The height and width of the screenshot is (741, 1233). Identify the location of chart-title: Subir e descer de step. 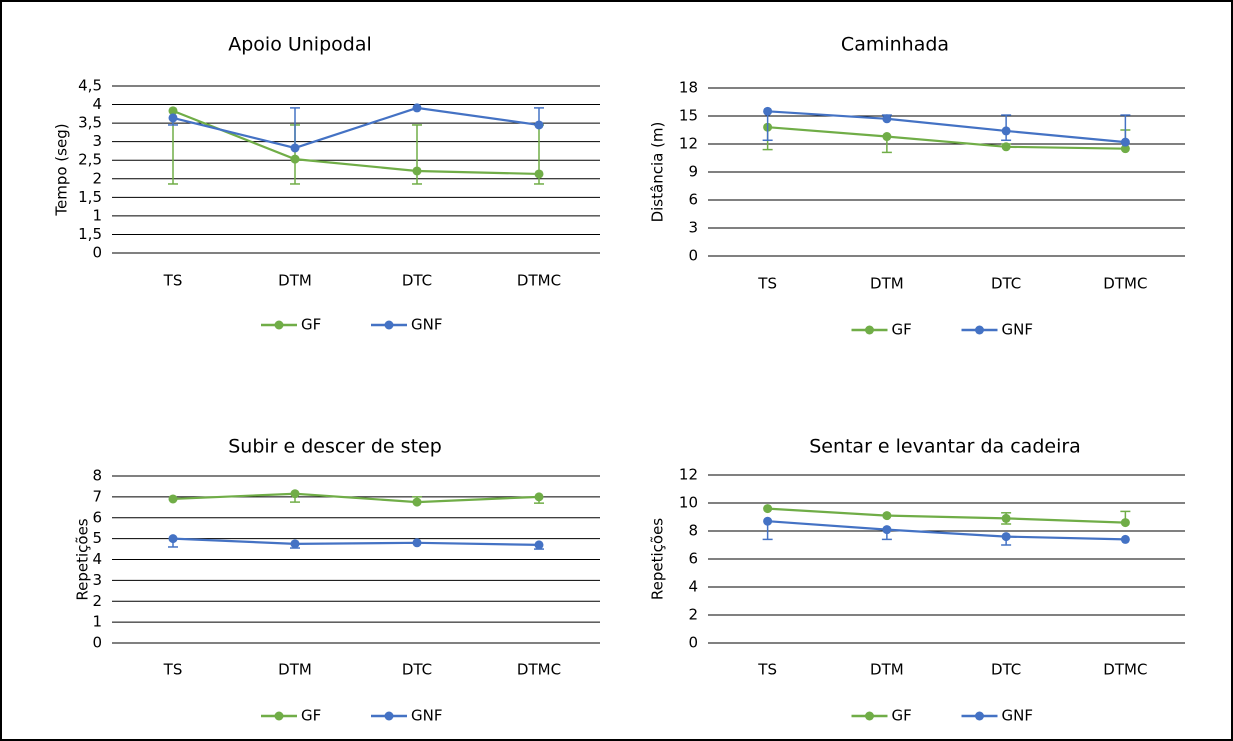
(335, 447).